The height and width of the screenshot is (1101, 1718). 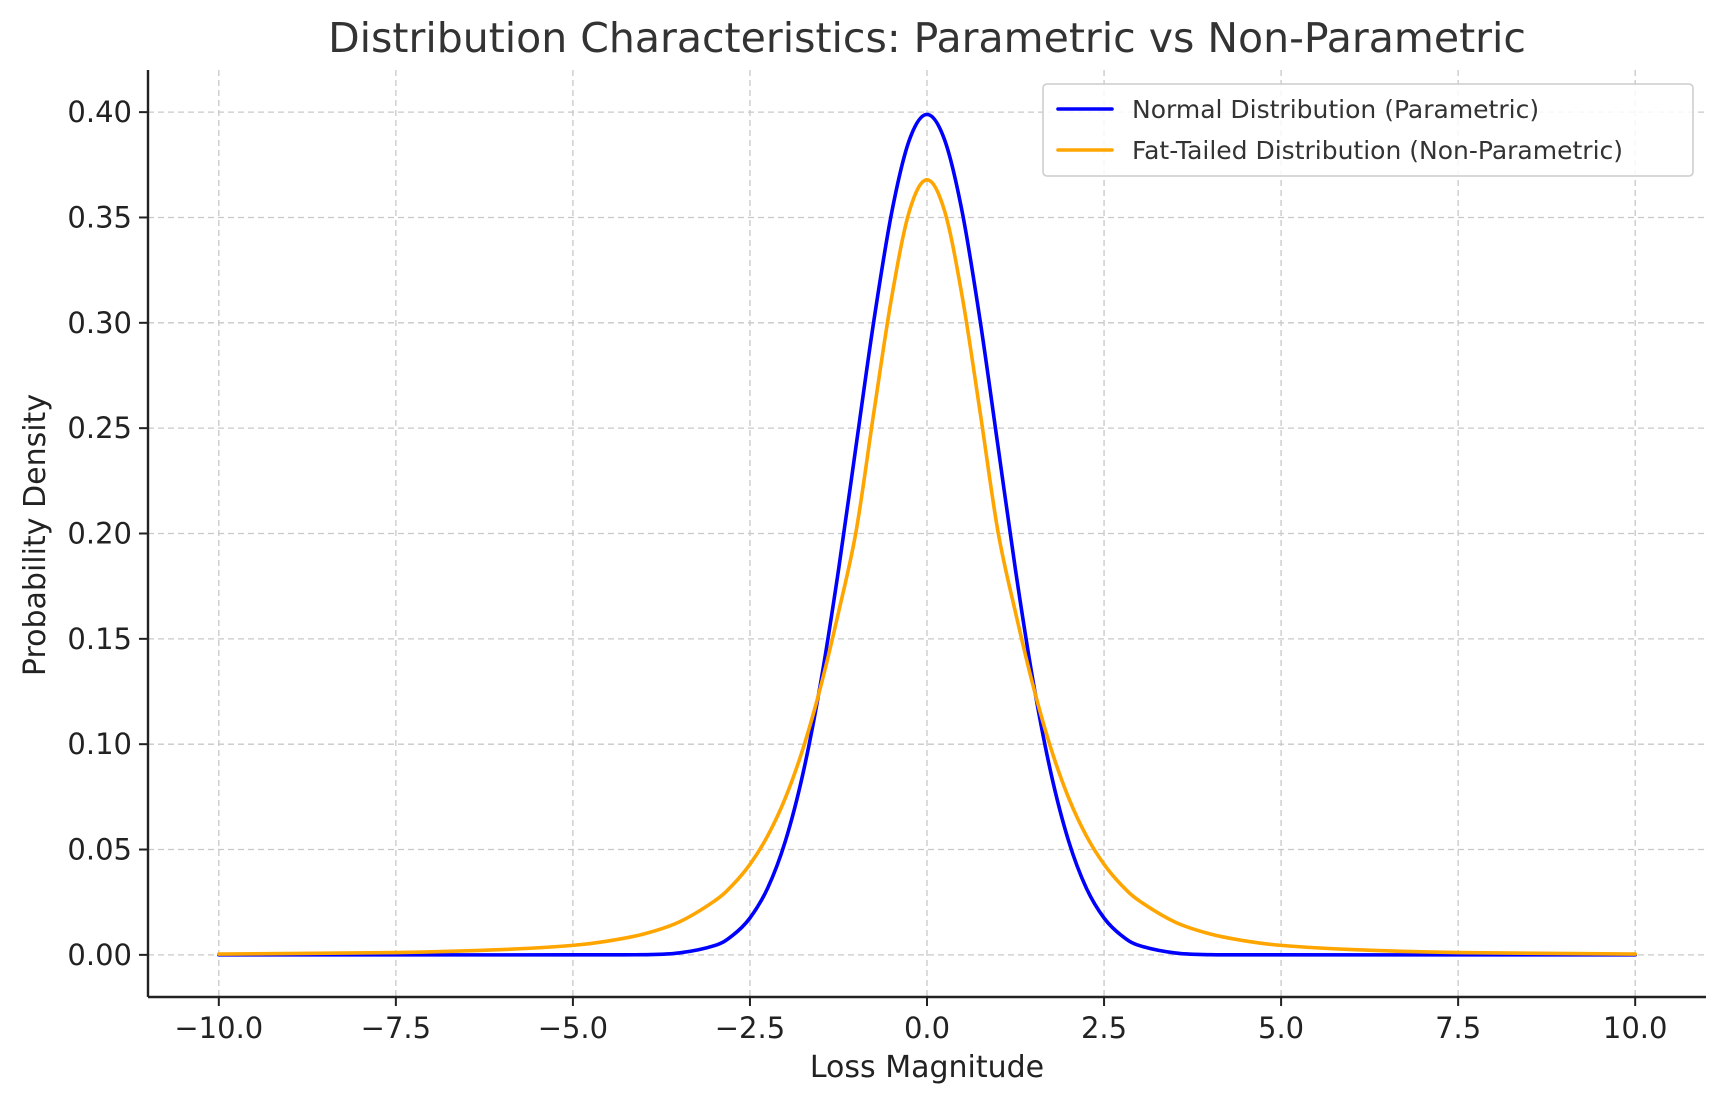 I want to click on legend-box, so click(x=1368, y=130).